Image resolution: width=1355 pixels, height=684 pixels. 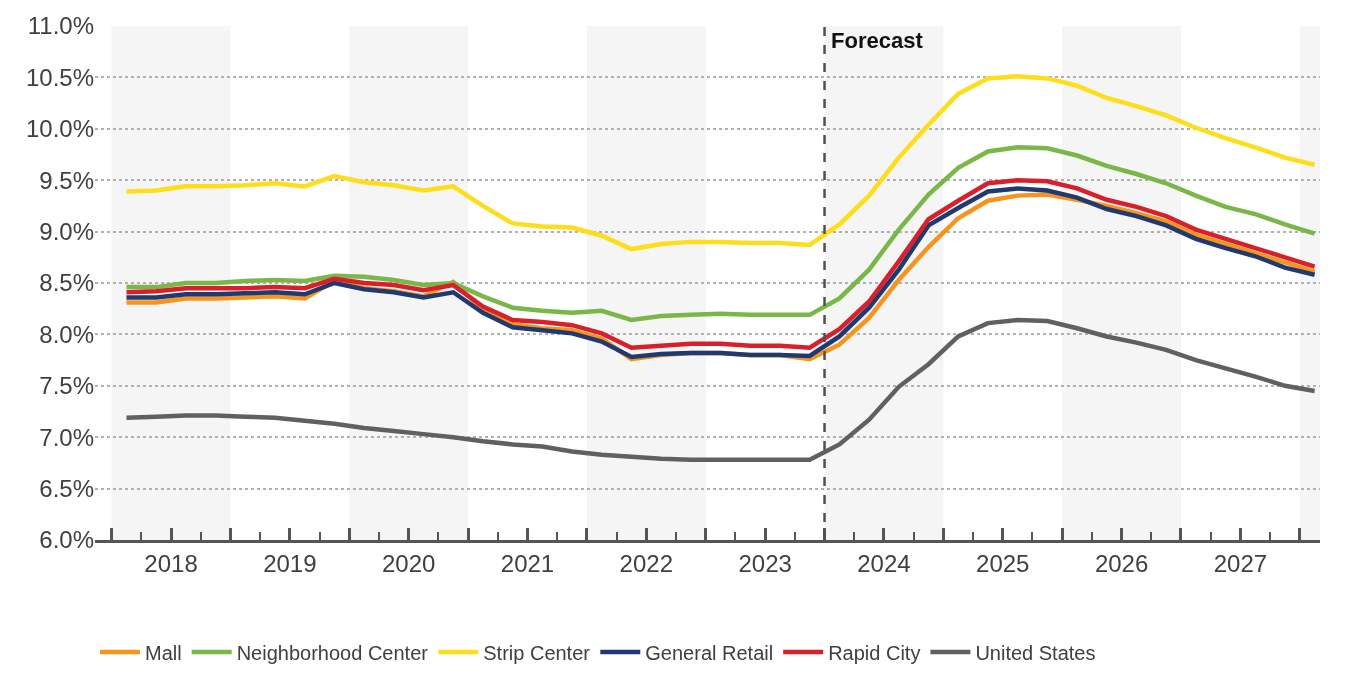 I want to click on x-tick-label: 2023, so click(x=765, y=563).